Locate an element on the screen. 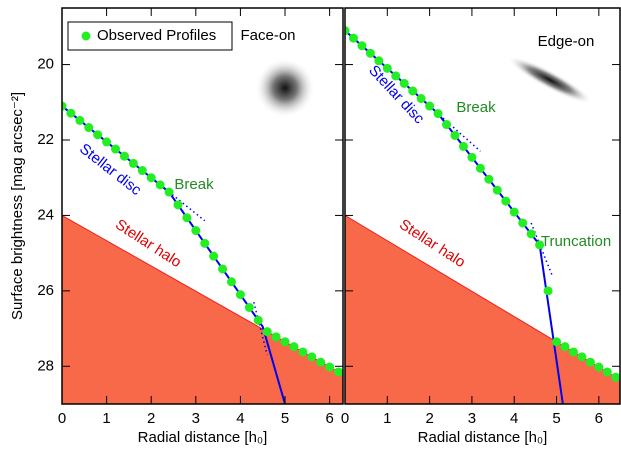  y-tick-label: 28 is located at coordinates (45, 365).